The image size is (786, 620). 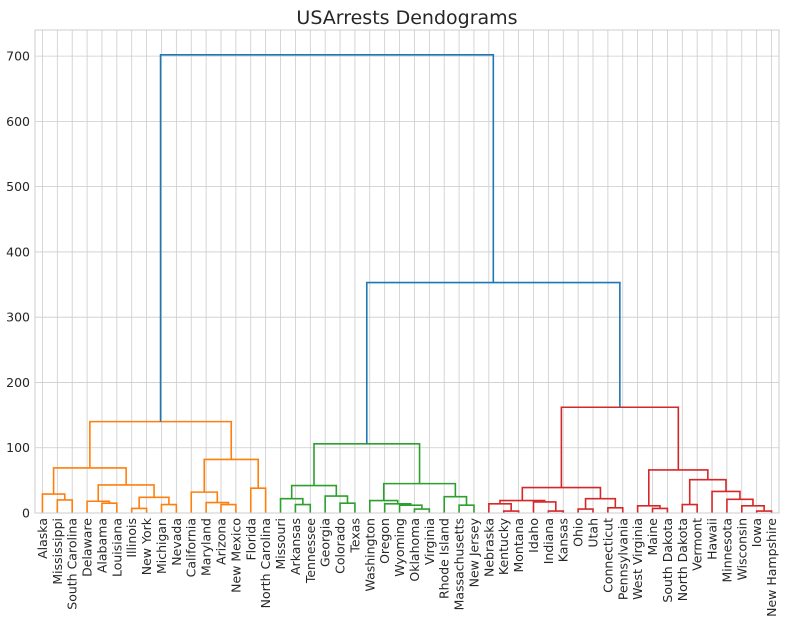 I want to click on leaf-label: Virginia, so click(x=429, y=541).